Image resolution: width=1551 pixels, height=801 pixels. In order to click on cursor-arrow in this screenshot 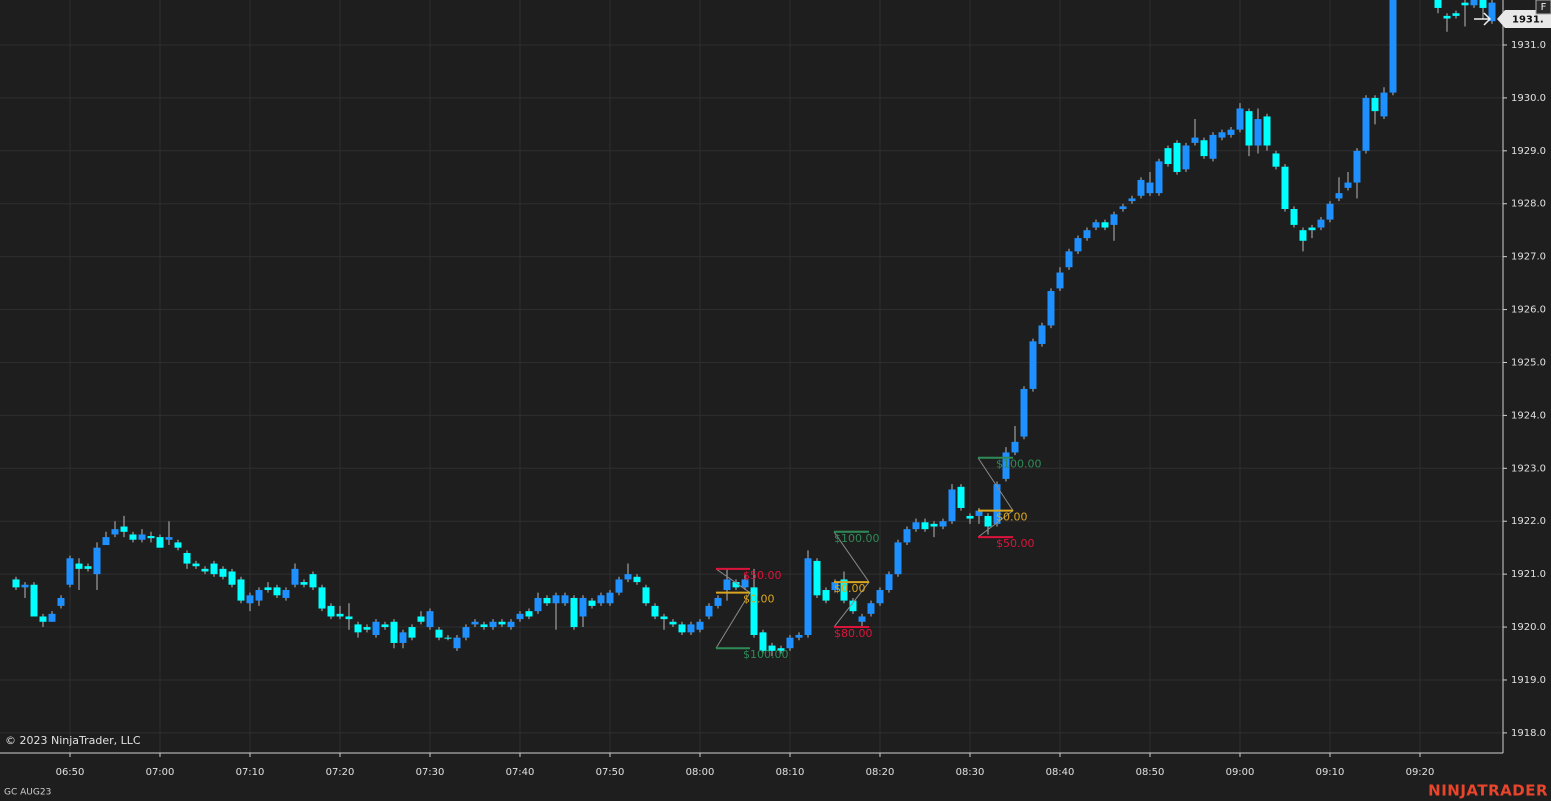, I will do `click(1483, 19)`.